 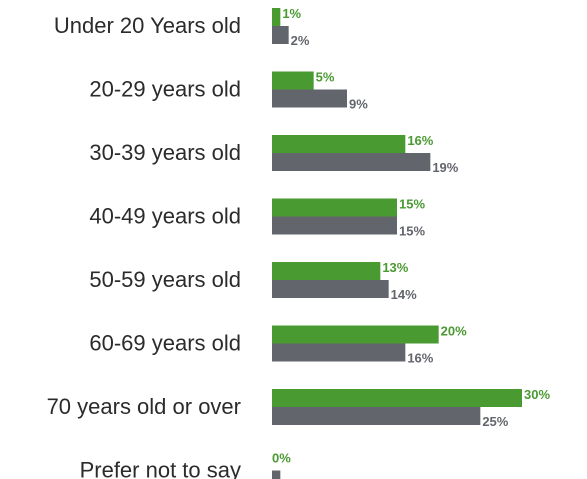 What do you see at coordinates (454, 331) in the screenshot?
I see `data-label: 20%` at bounding box center [454, 331].